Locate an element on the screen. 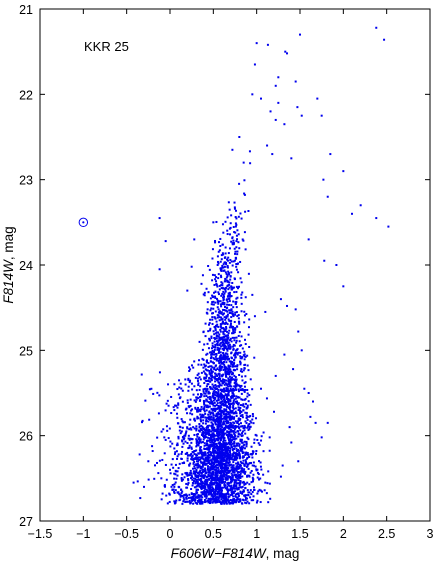  x-axis-label-italic: F606W−F814W is located at coordinates (219, 553).